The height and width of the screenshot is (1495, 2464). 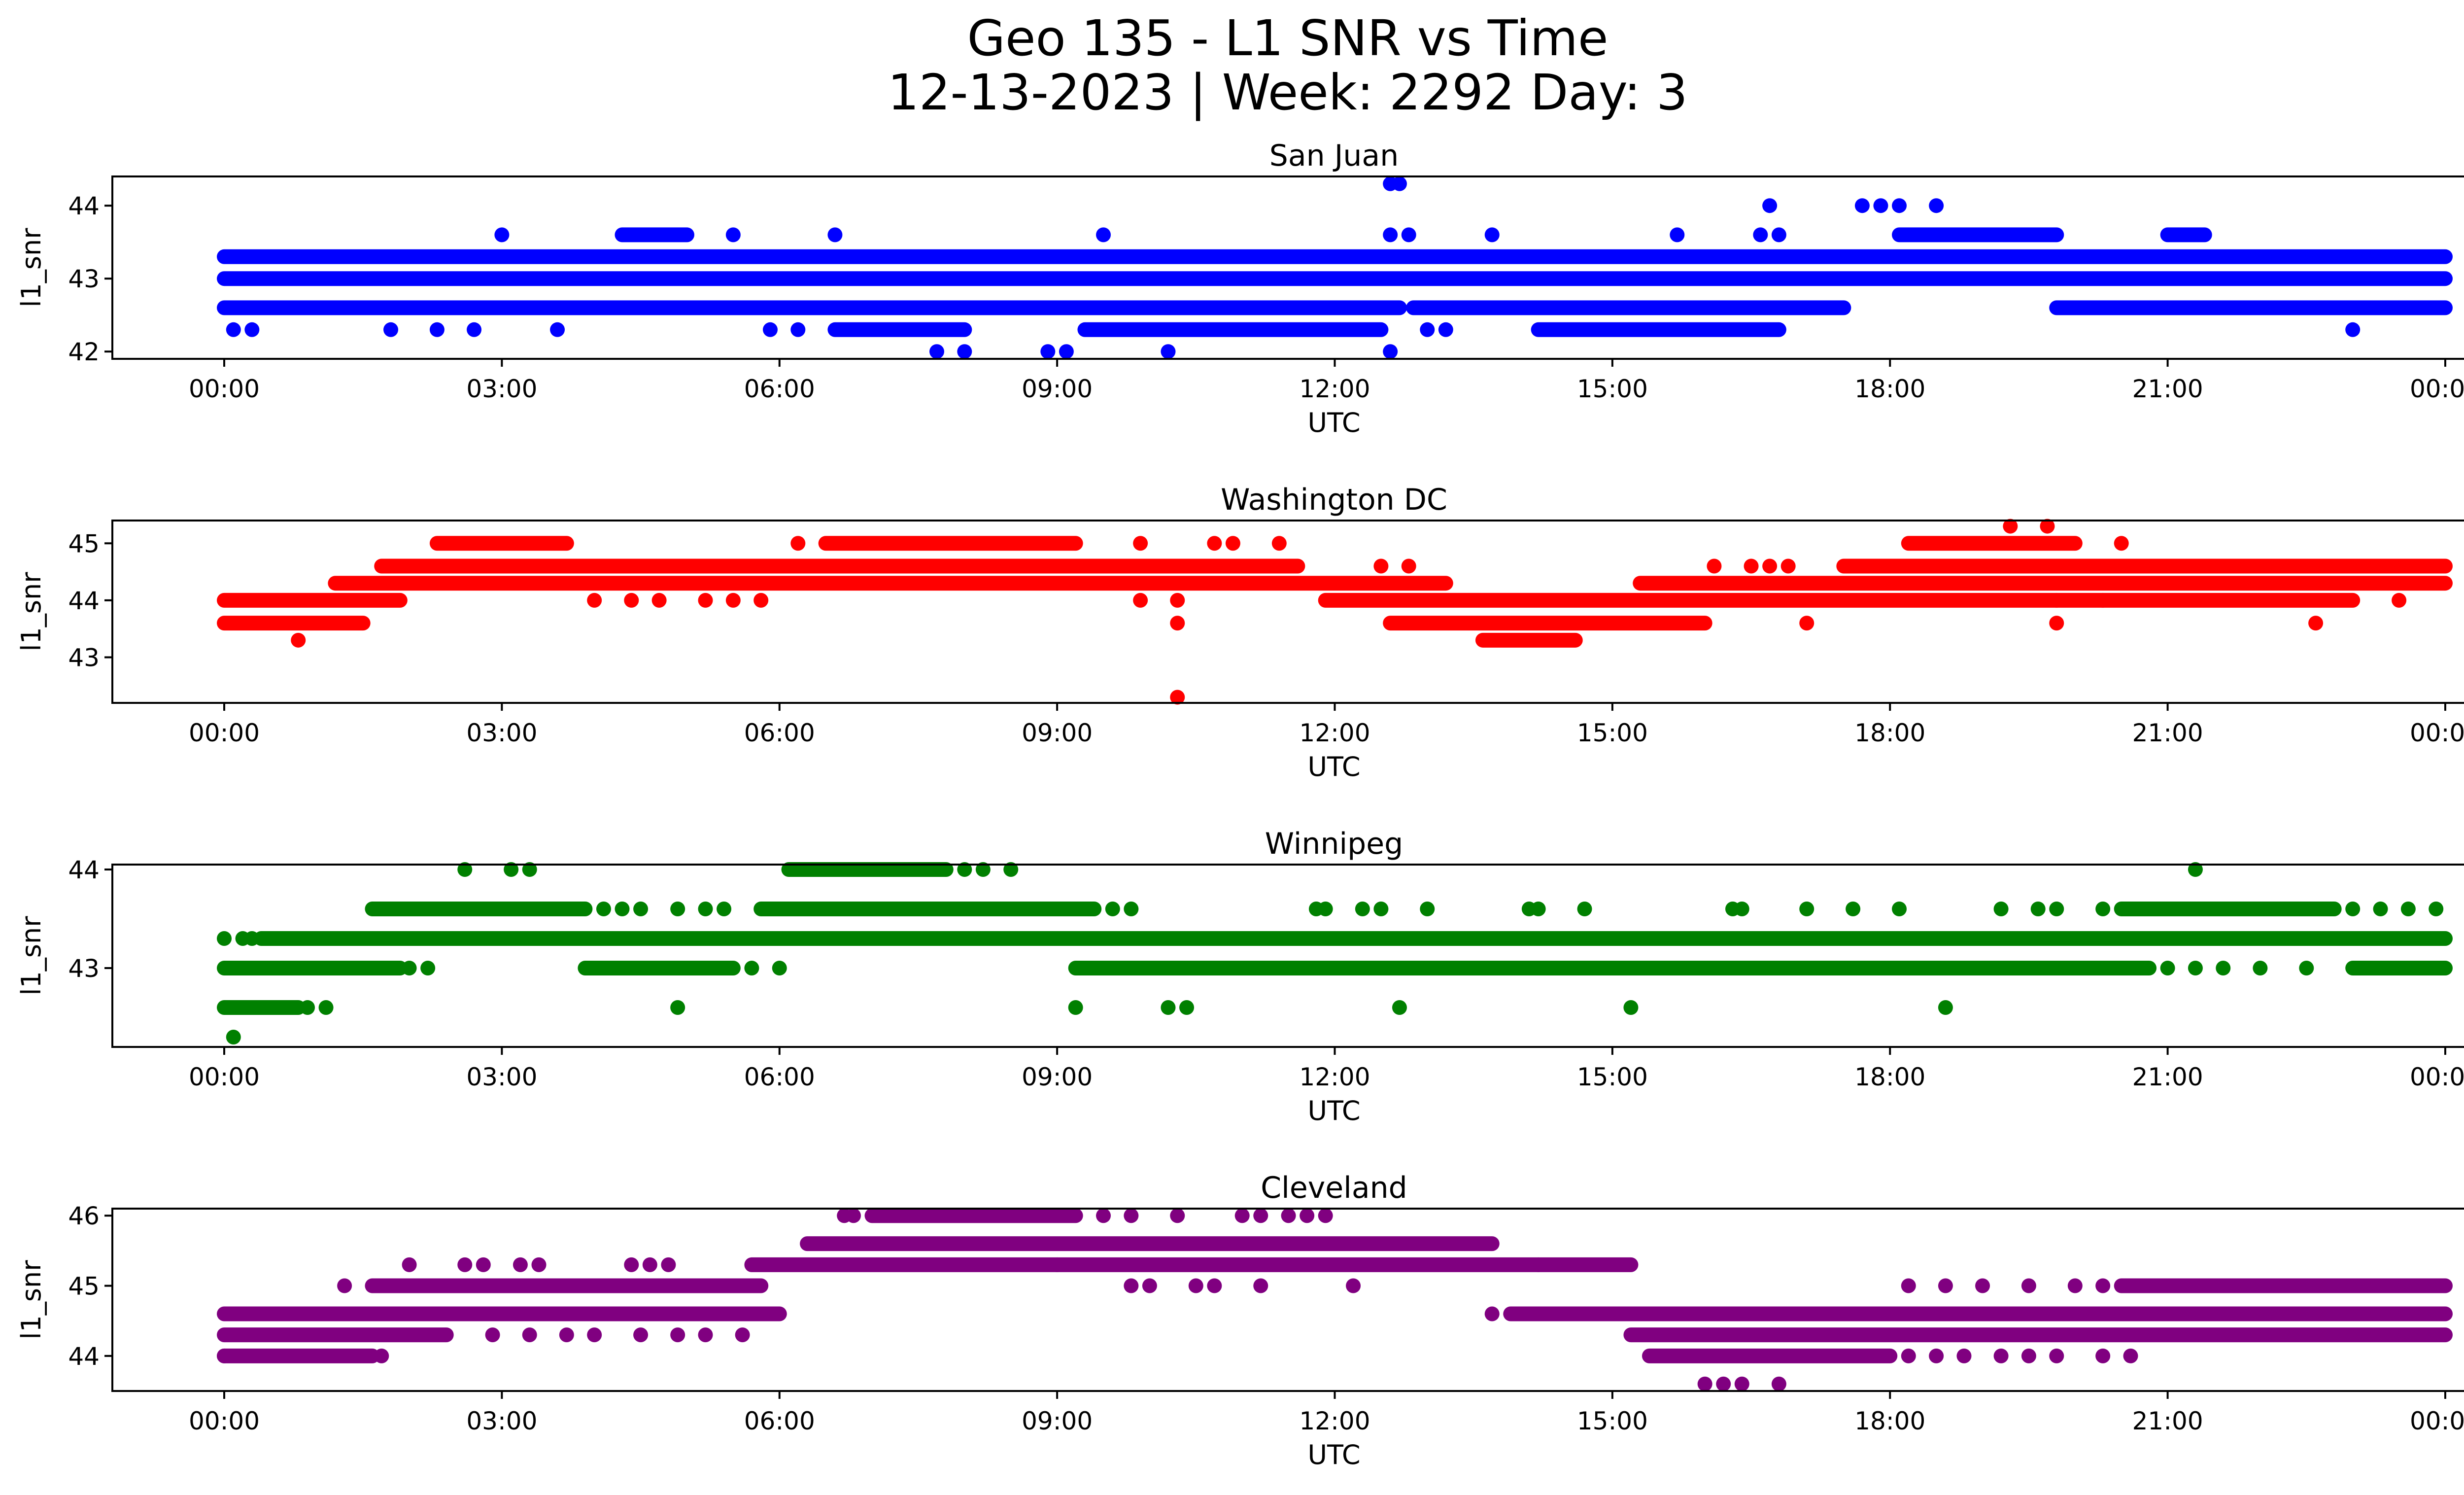 I want to click on scatter-points, so click(x=1335, y=953).